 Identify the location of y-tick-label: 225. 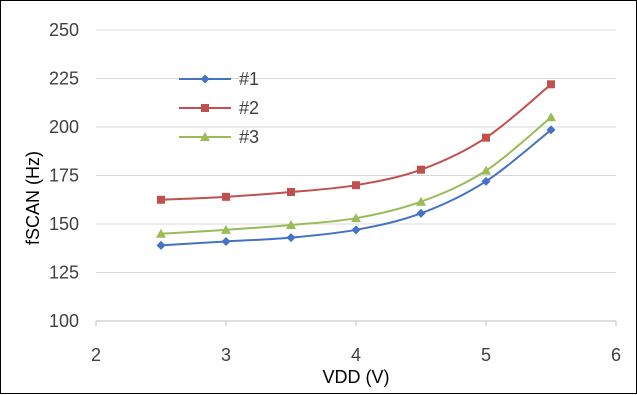
(64, 79).